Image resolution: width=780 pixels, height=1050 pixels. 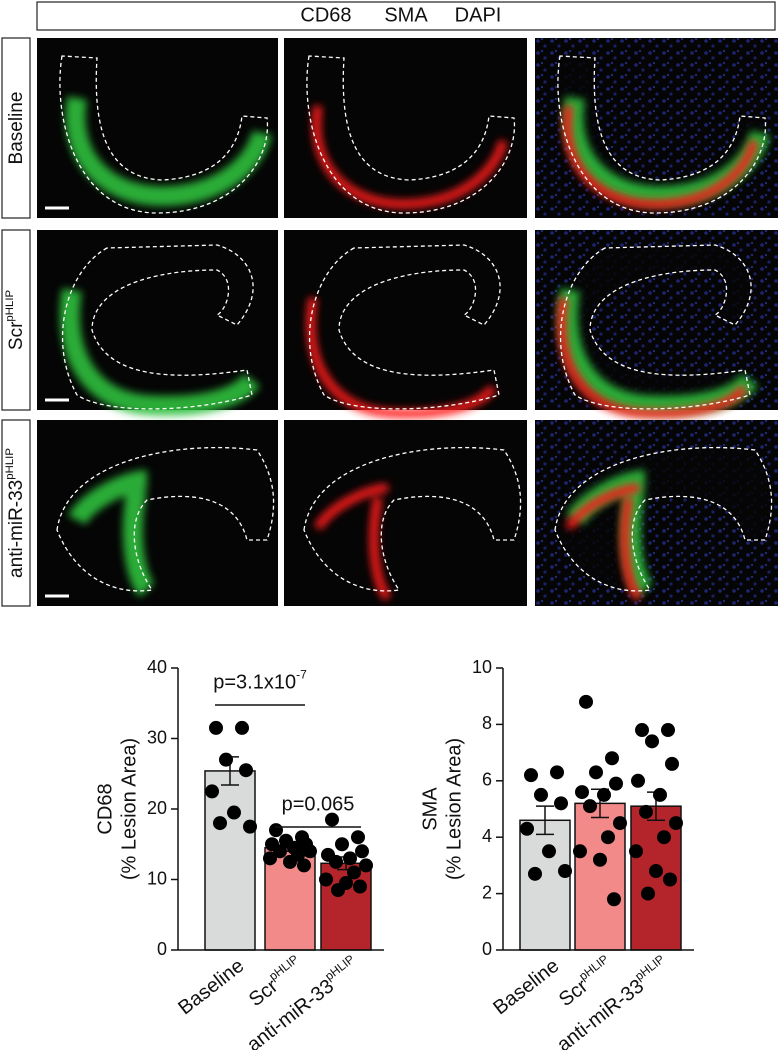 What do you see at coordinates (487, 836) in the screenshot?
I see `y-tick-label: 4` at bounding box center [487, 836].